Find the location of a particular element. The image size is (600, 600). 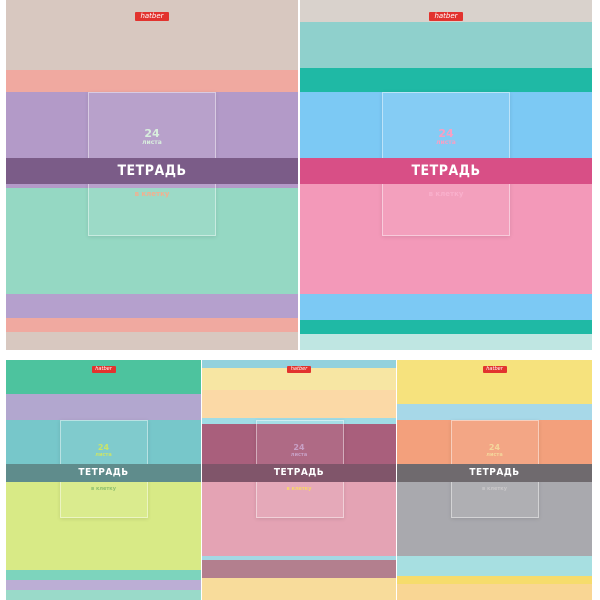

notebook-cover-bottom-right: hatber 24 листа ТЕТРАДЬ в клетку is located at coordinates (494, 480).